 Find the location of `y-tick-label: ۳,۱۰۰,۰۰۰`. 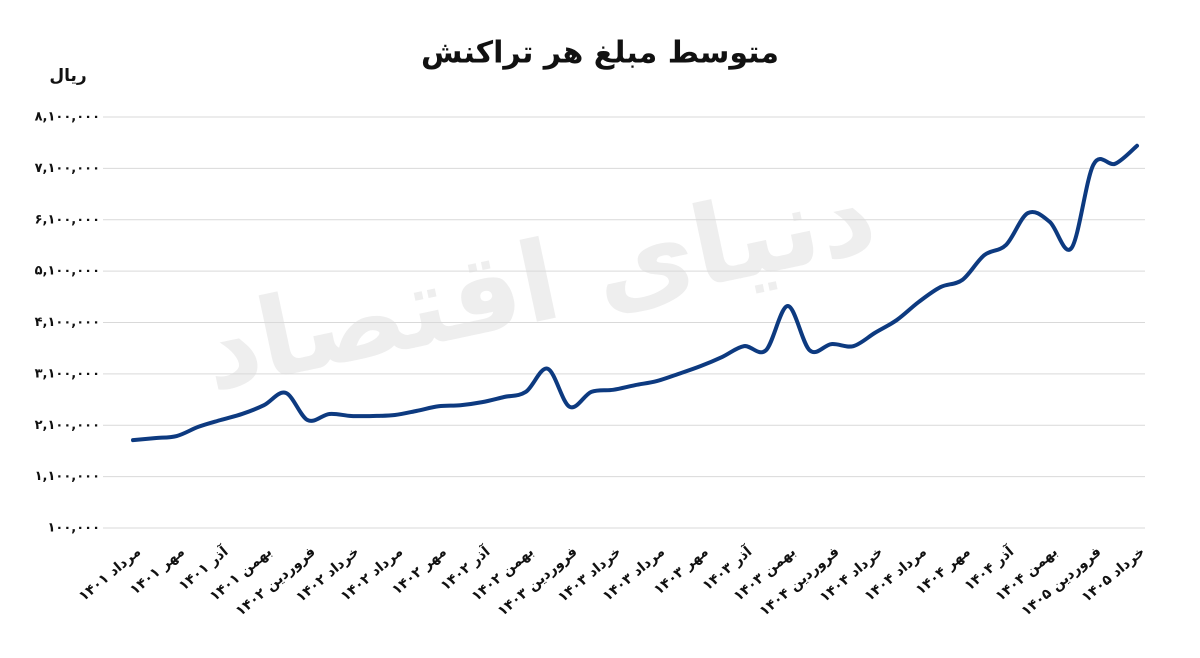

y-tick-label: ۳,۱۰۰,۰۰۰ is located at coordinates (67, 373).